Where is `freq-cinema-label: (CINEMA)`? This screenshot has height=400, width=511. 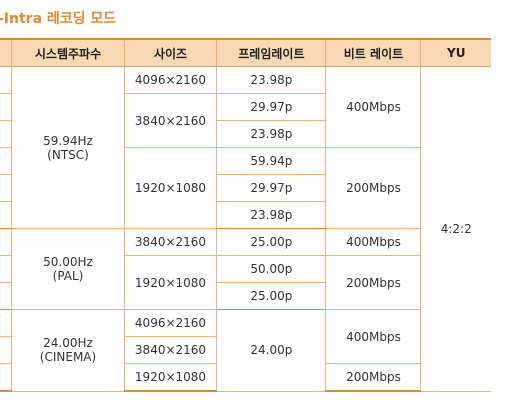 freq-cinema-label: (CINEMA) is located at coordinates (68, 357).